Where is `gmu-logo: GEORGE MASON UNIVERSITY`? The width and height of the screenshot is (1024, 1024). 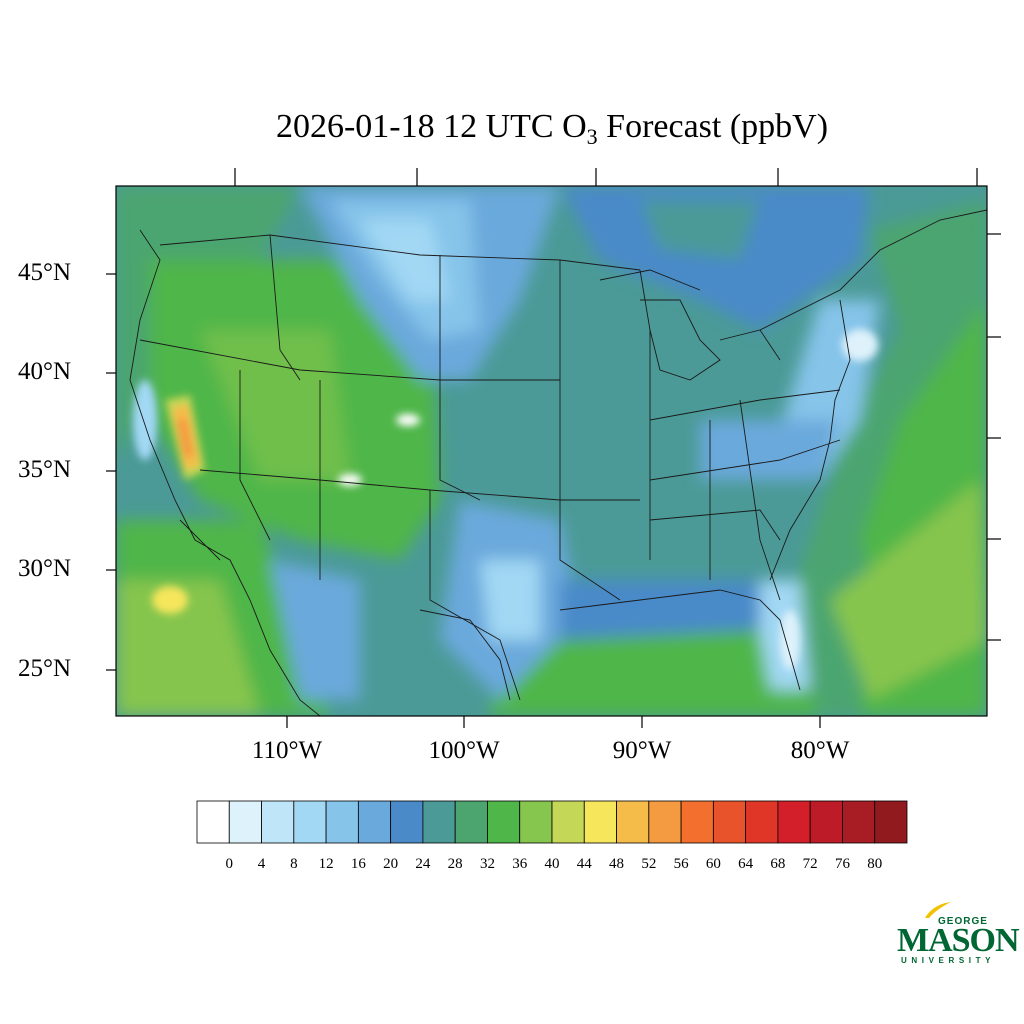
gmu-logo: GEORGE MASON UNIVERSITY is located at coordinates (956, 934).